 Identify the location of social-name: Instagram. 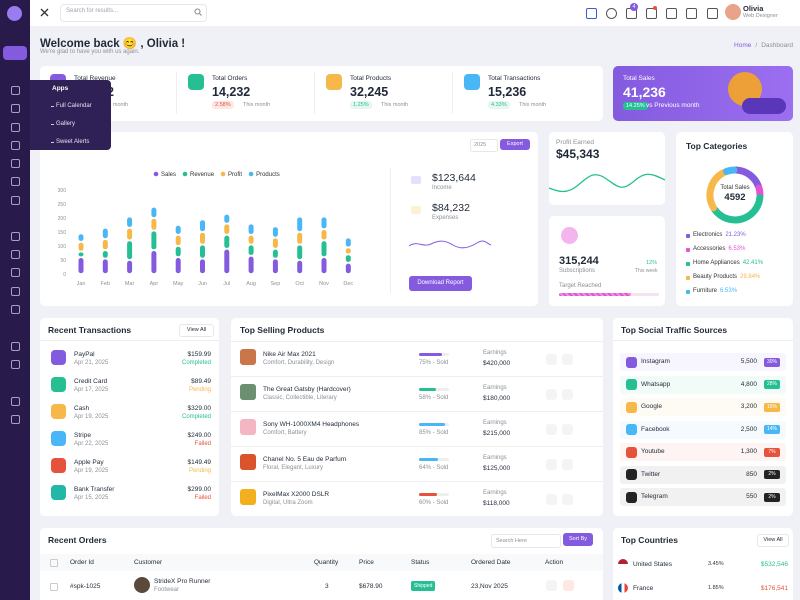
(655, 361).